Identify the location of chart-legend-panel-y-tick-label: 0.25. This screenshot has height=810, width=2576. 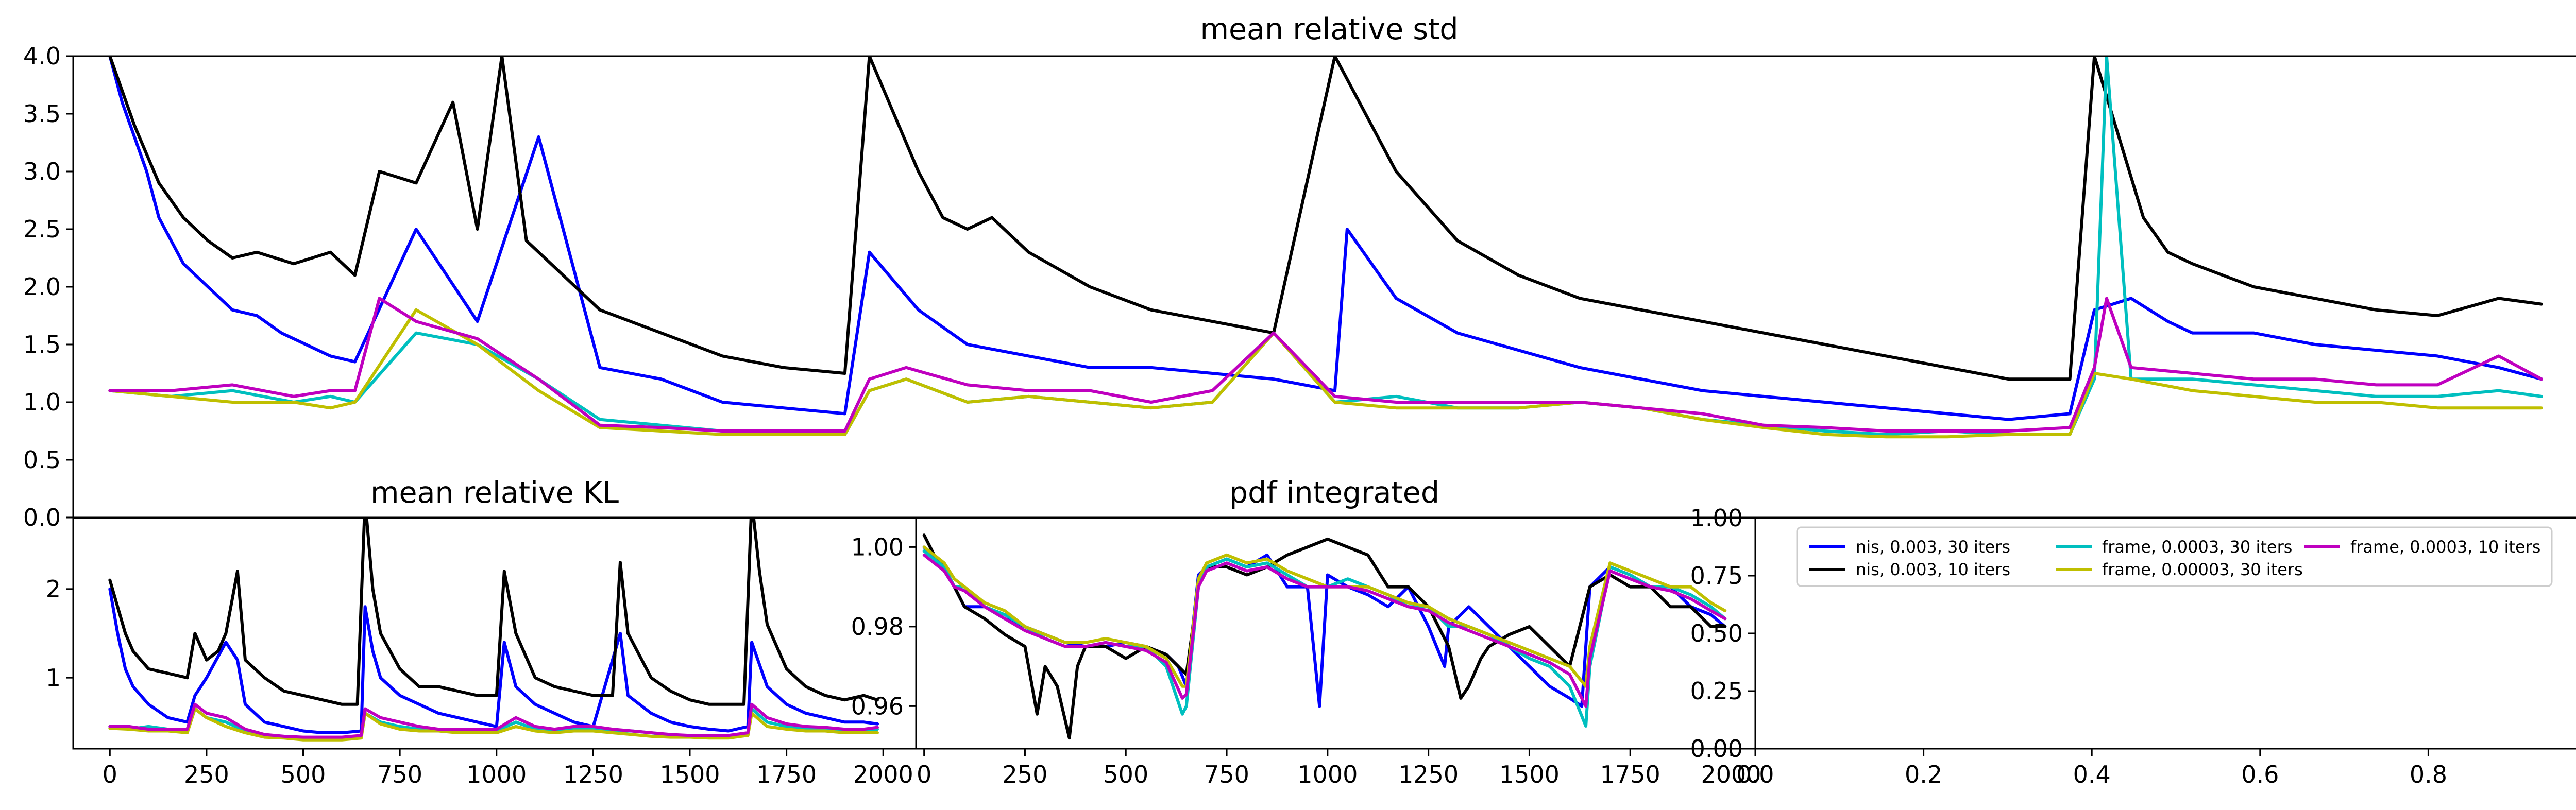
(1716, 691).